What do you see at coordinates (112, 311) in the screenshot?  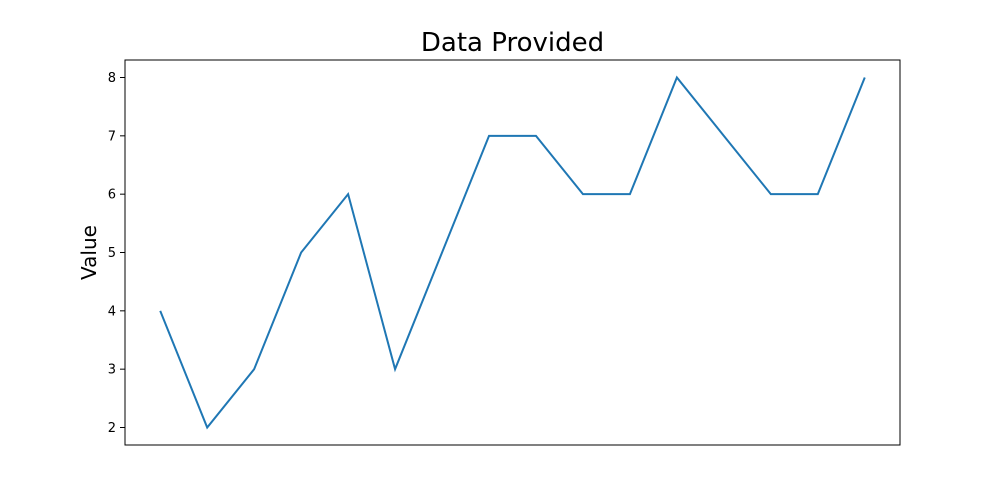 I see `y-tick-label: 4` at bounding box center [112, 311].